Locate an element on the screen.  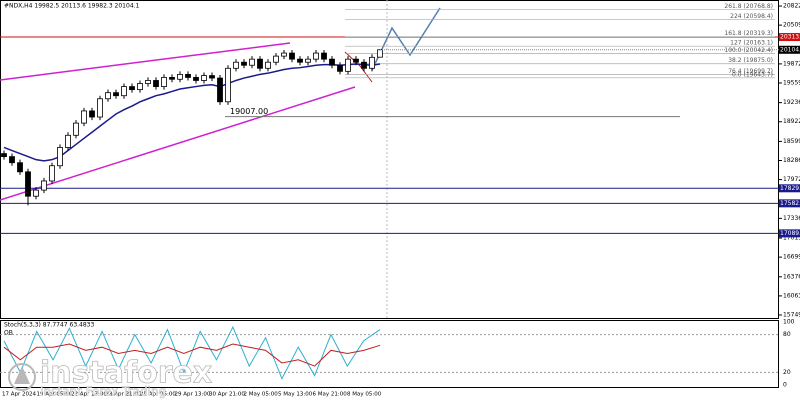
y-tick-label: 16063.0 is located at coordinates (791, 295).